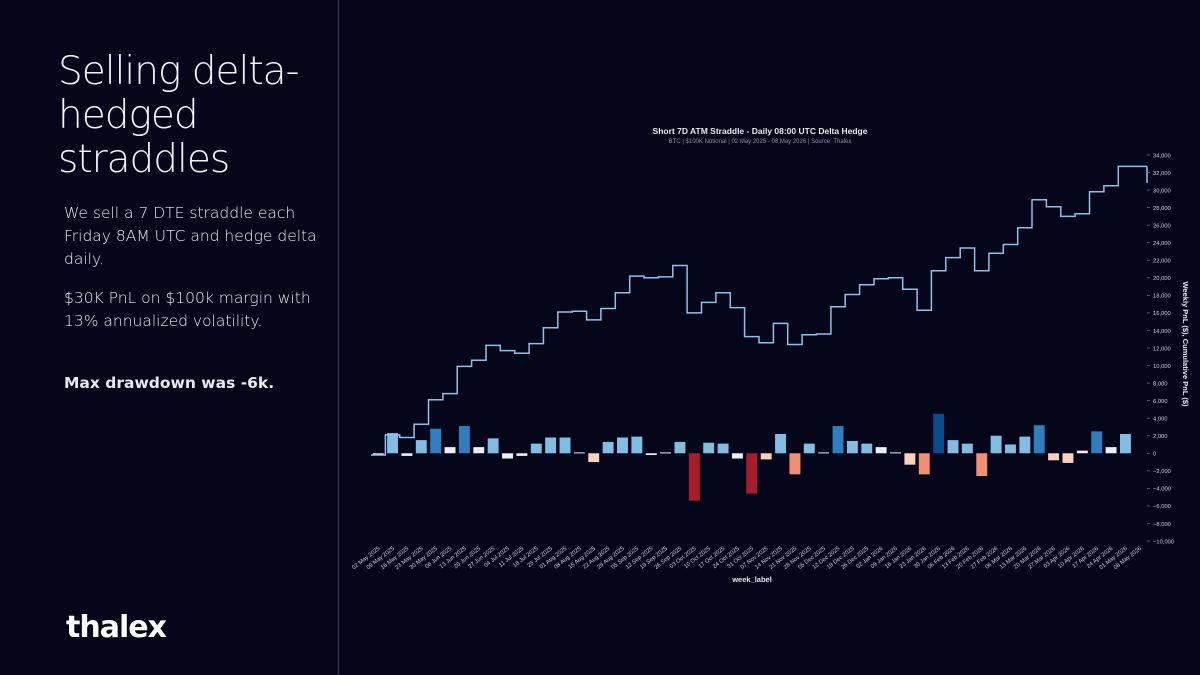 Image resolution: width=1200 pixels, height=675 pixels. I want to click on y-tick-label: 30,000, so click(1162, 191).